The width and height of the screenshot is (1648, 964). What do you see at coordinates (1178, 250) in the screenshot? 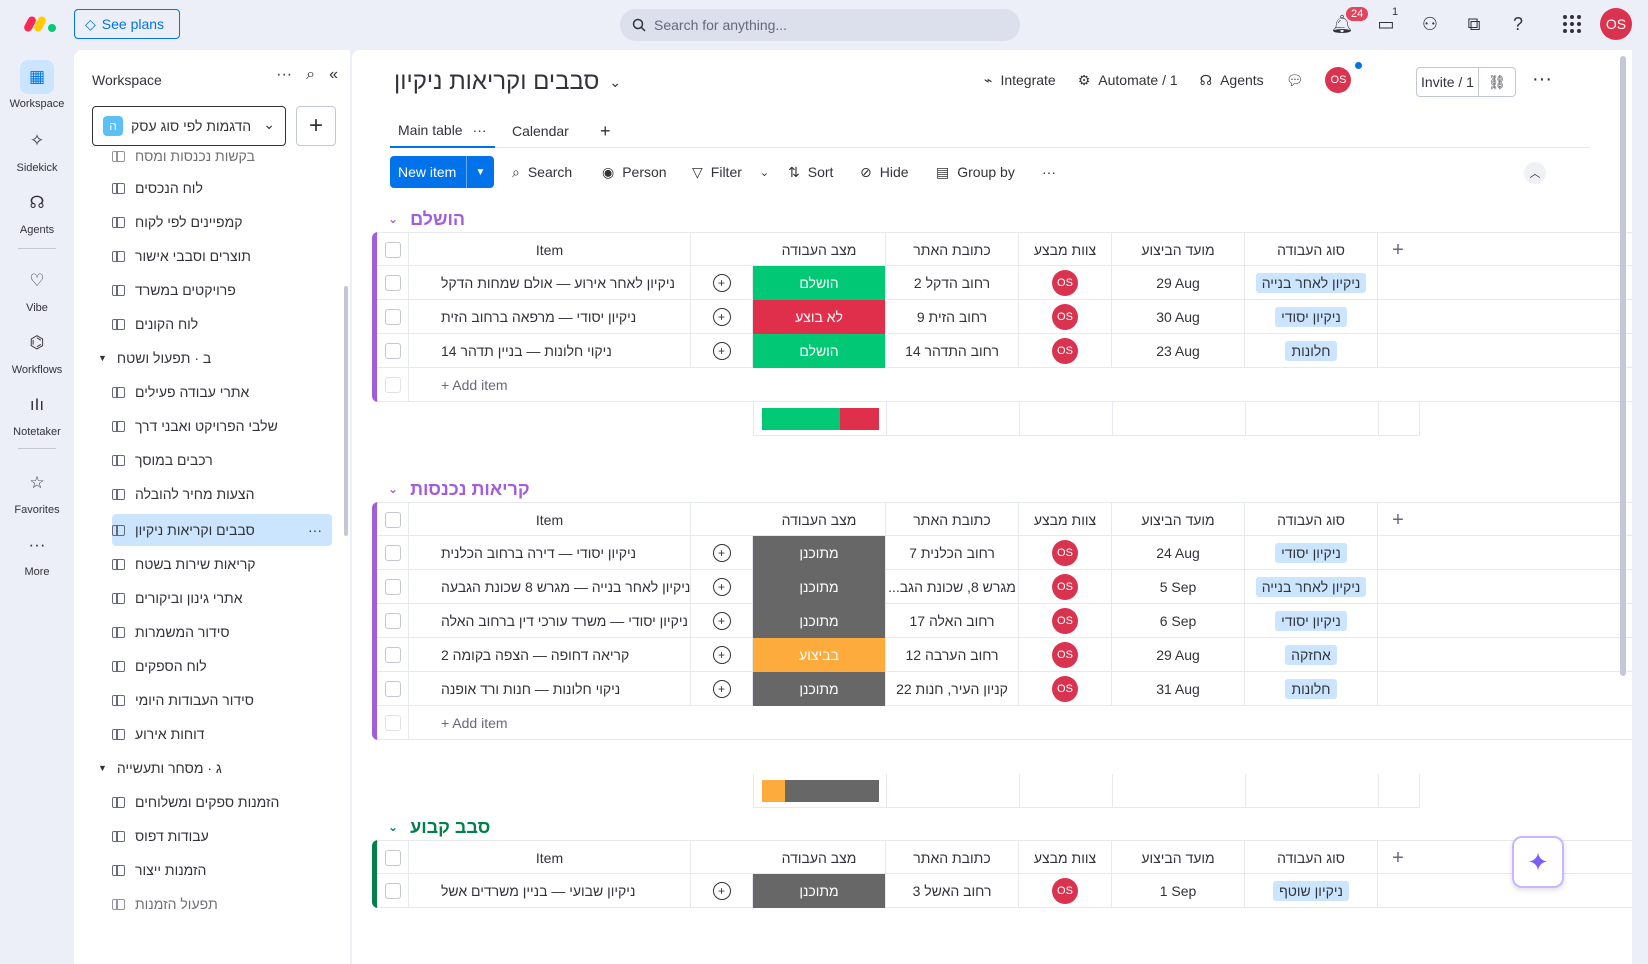
I see `column-header-date: מועד הביצוע` at bounding box center [1178, 250].